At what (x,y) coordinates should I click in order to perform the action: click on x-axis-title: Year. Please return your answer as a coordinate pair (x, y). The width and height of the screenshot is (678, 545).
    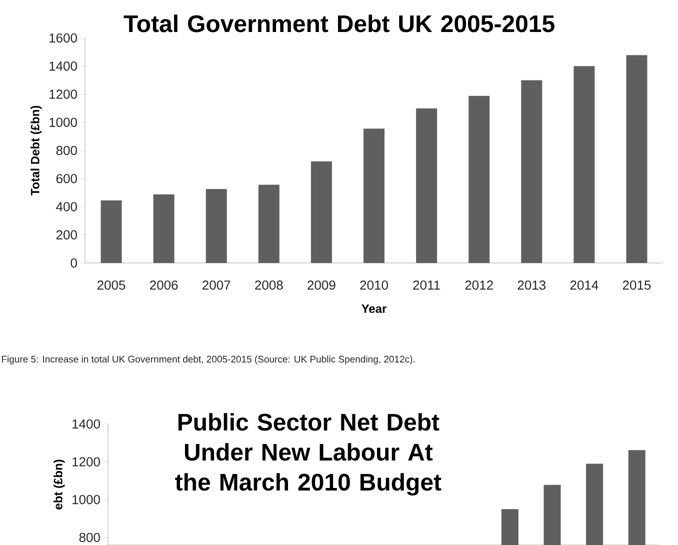
    Looking at the image, I should click on (374, 308).